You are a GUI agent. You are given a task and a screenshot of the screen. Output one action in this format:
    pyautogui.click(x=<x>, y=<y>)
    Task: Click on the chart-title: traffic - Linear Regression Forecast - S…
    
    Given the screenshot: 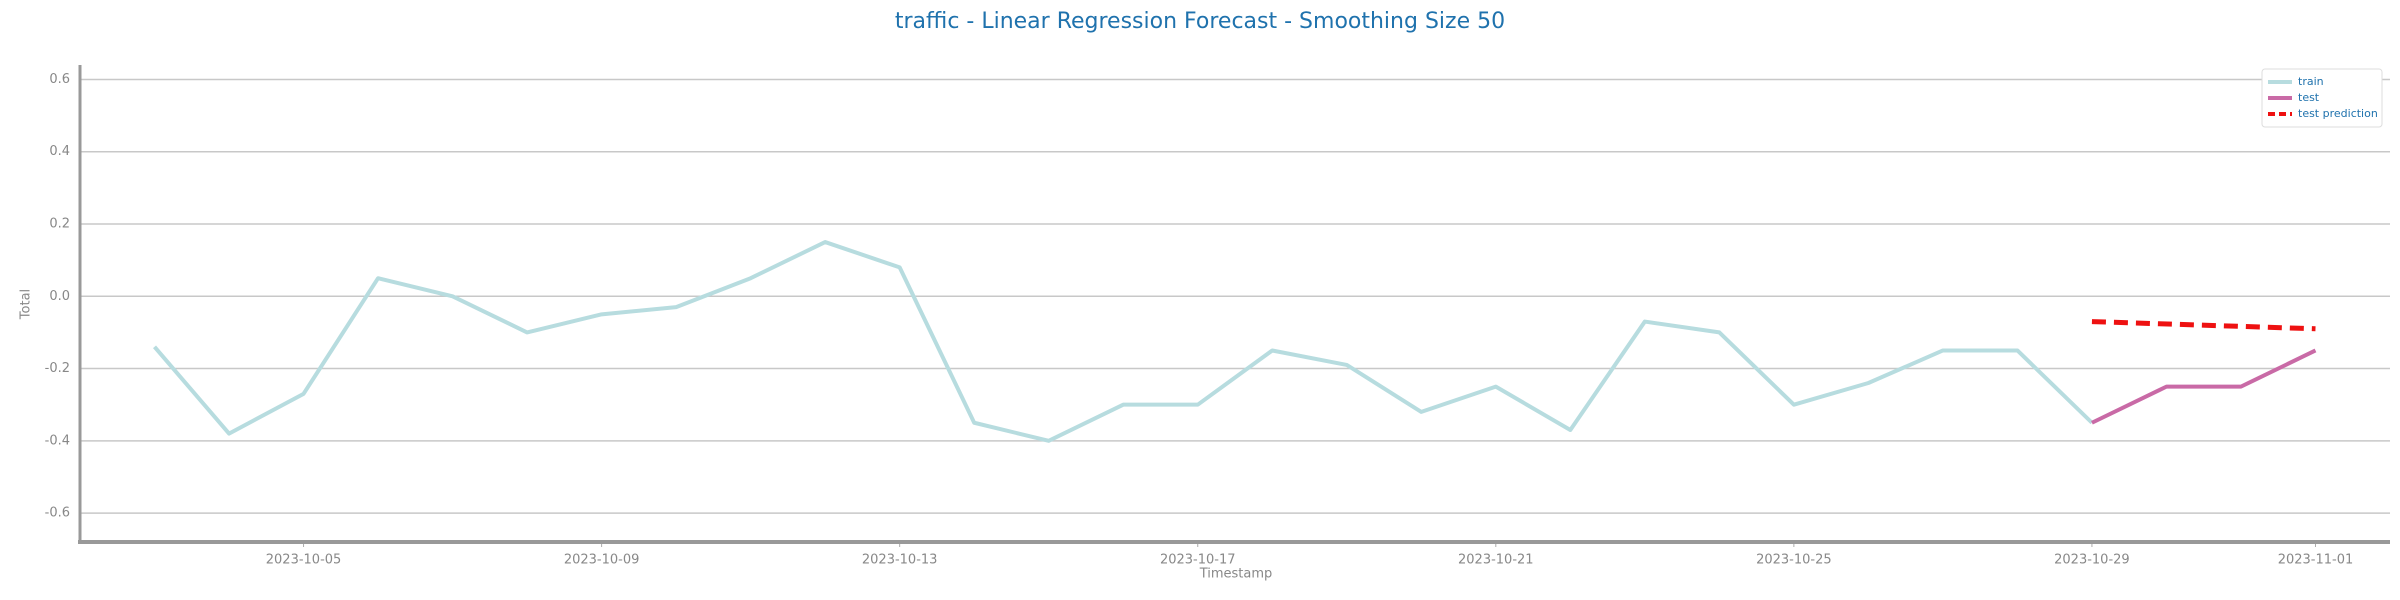 What is the action you would take?
    pyautogui.click(x=1200, y=21)
    